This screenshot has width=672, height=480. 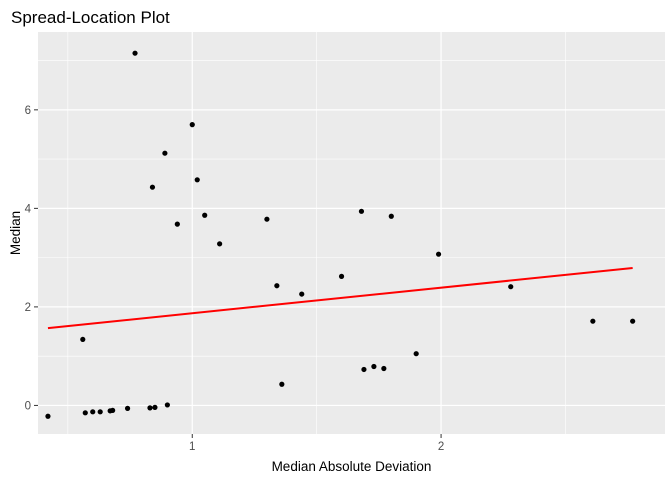 What do you see at coordinates (28, 406) in the screenshot?
I see `y-tick-label: 0` at bounding box center [28, 406].